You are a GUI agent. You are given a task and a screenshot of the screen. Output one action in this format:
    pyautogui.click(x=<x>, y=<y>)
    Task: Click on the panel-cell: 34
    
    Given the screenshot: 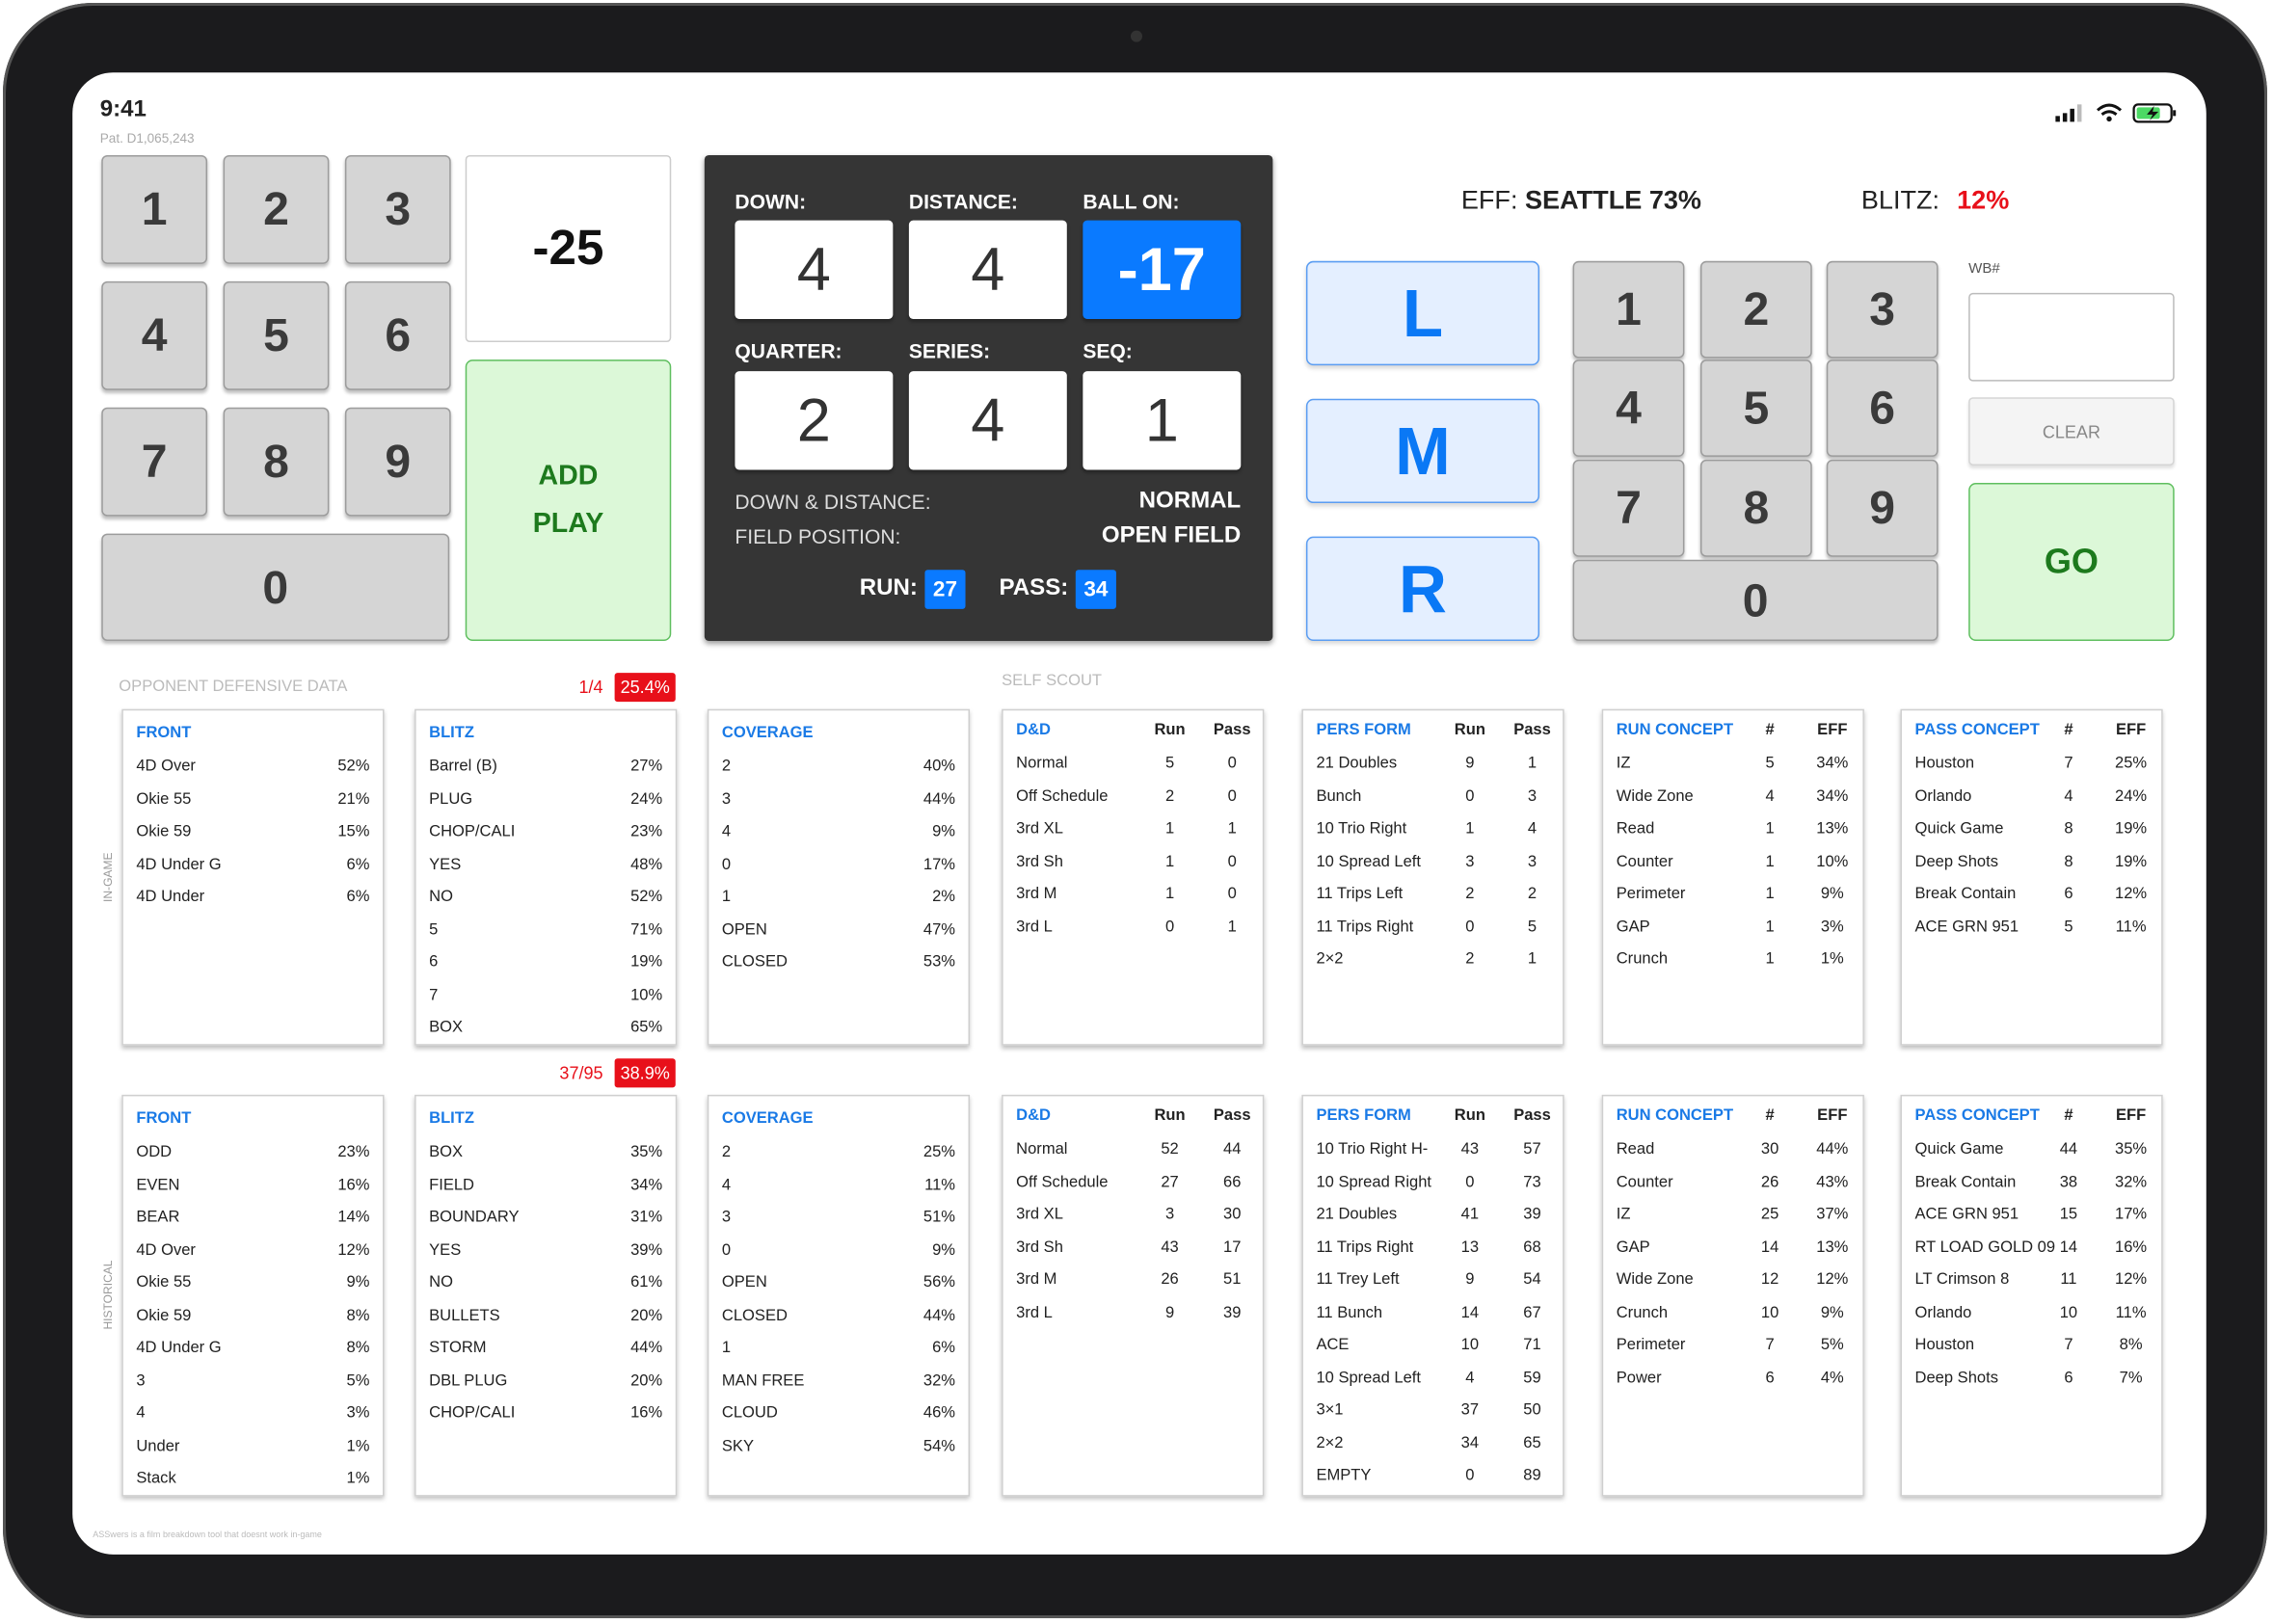 What is the action you would take?
    pyautogui.click(x=1470, y=1442)
    